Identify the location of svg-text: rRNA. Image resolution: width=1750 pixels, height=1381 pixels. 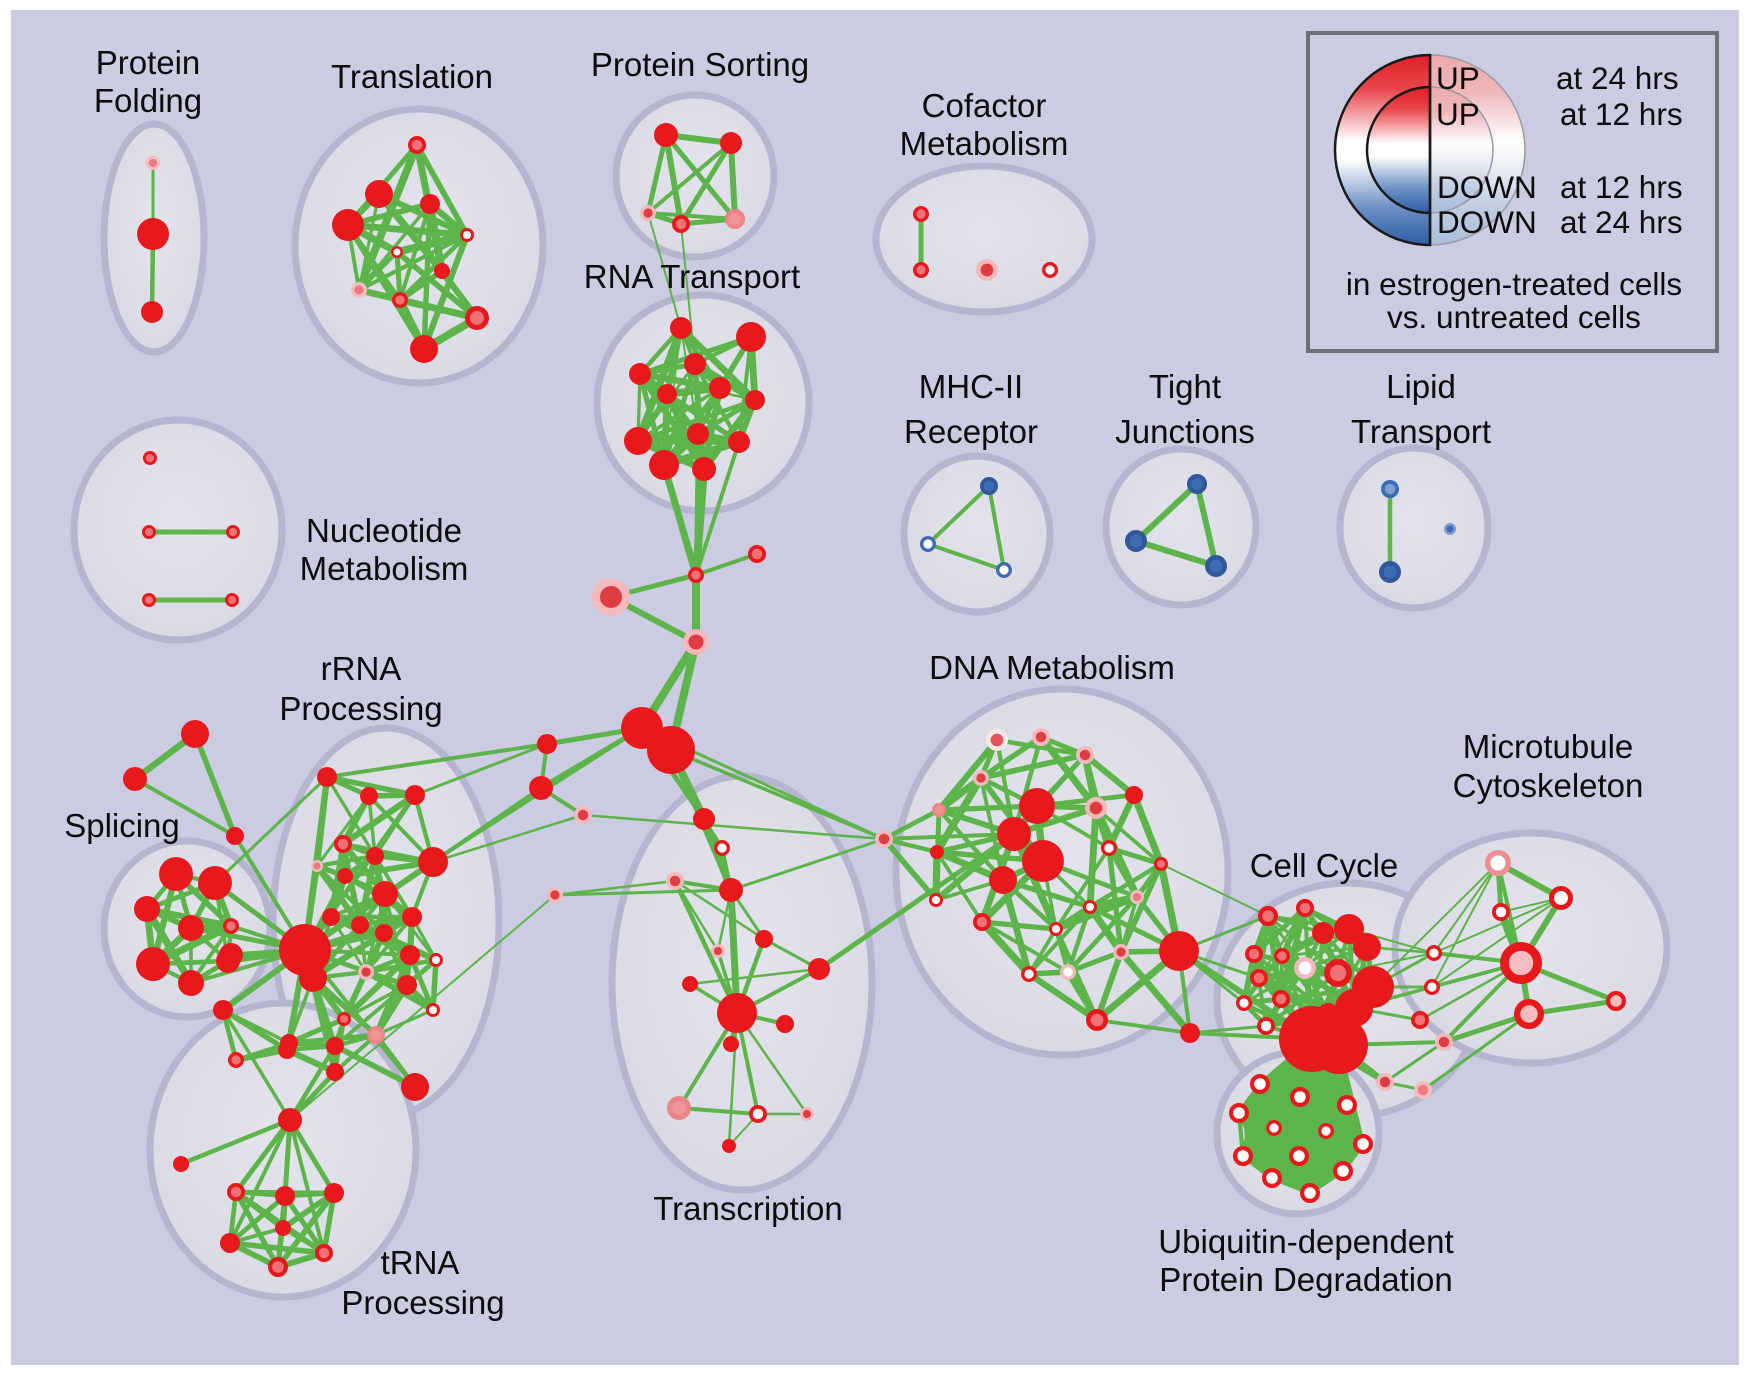
(361, 668).